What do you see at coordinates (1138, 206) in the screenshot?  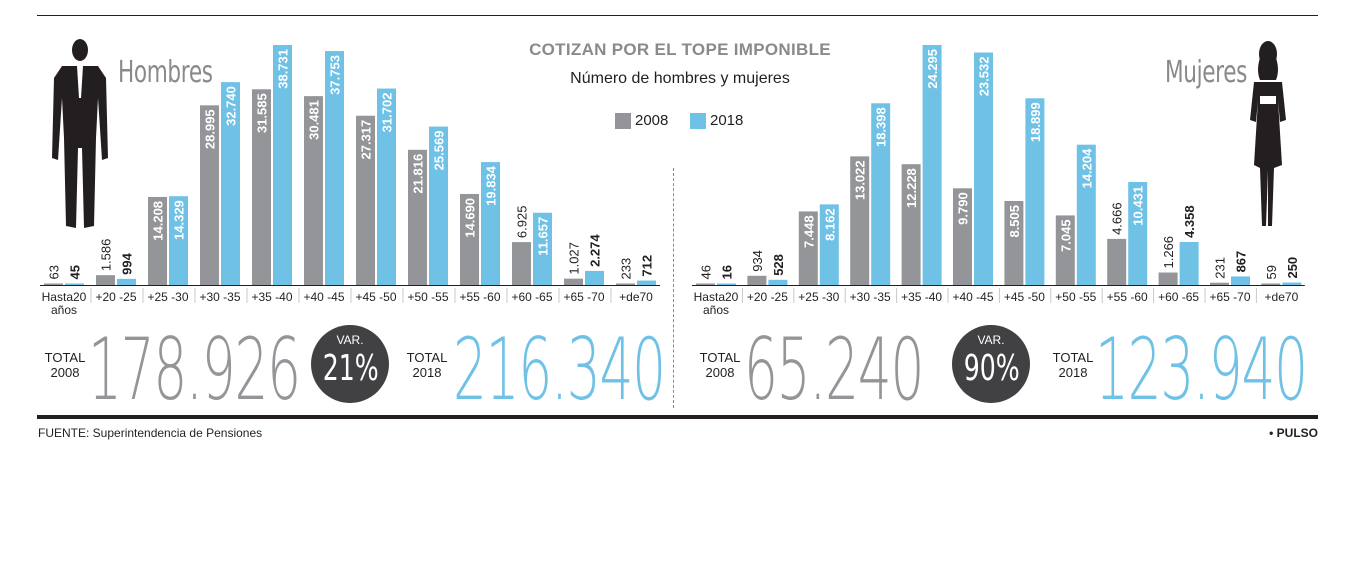 I see `value-label-women-2018-8: 10.431` at bounding box center [1138, 206].